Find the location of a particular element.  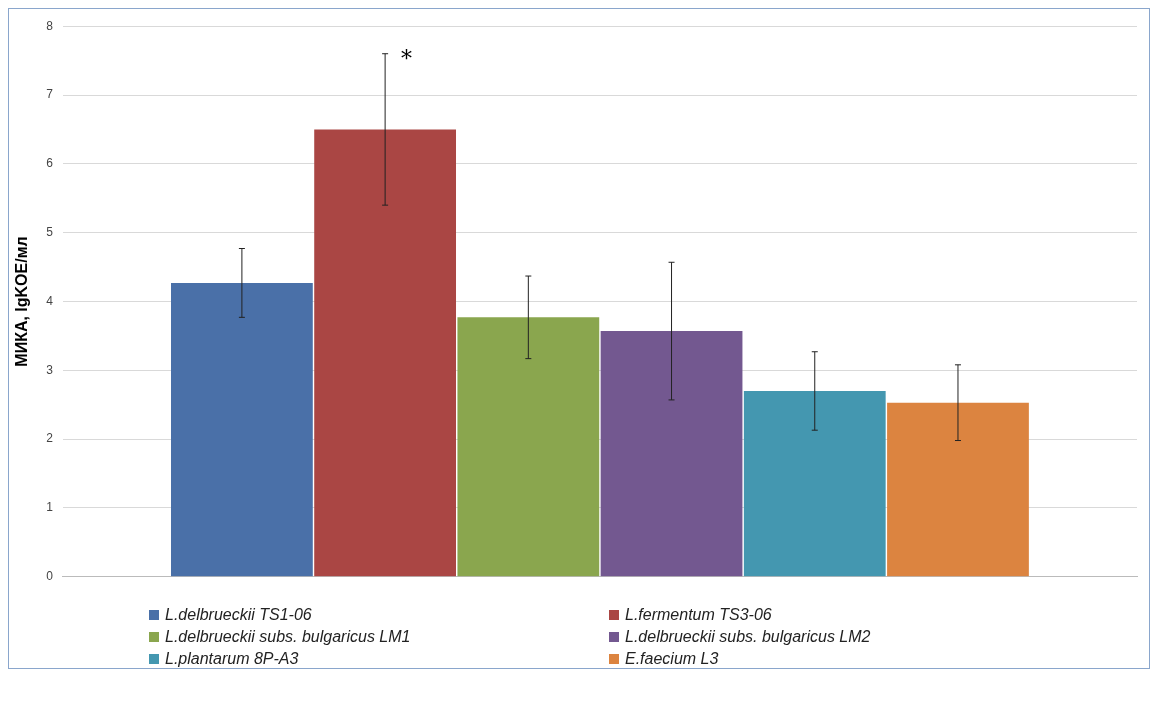

y-tick-label: 7 is located at coordinates (50, 94).